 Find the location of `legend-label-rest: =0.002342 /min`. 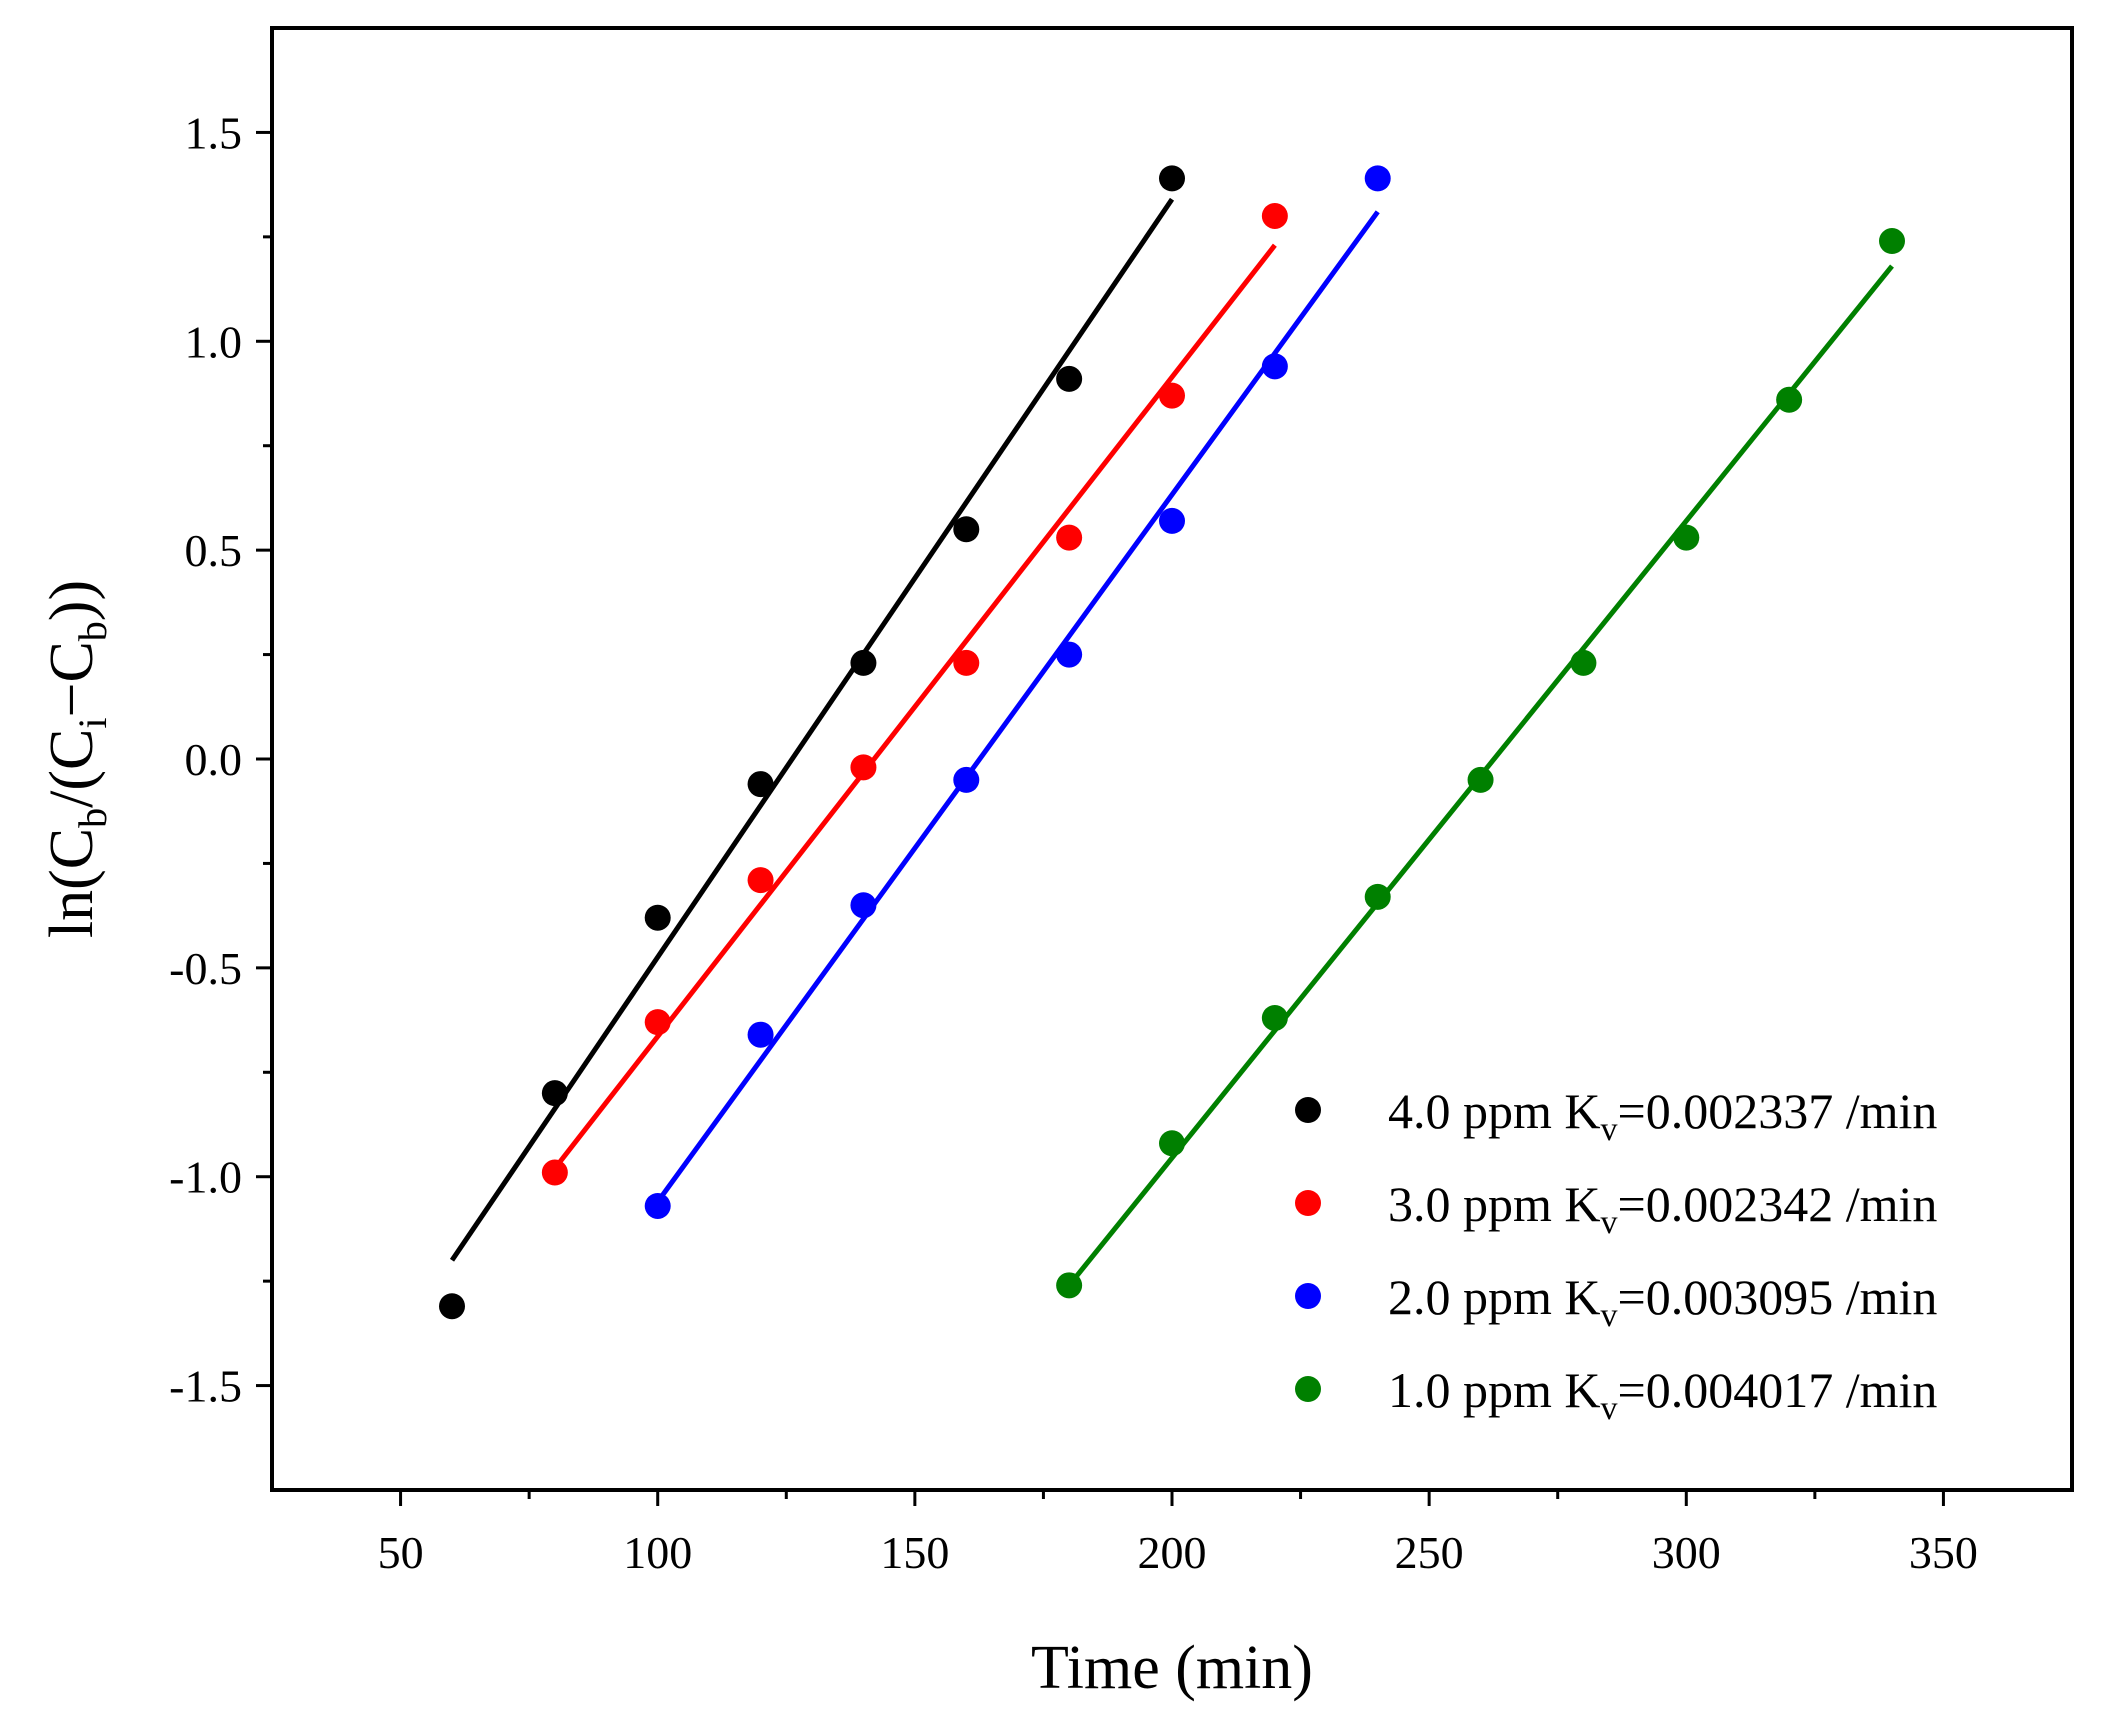

legend-label-rest: =0.002342 /min is located at coordinates (1778, 1204).